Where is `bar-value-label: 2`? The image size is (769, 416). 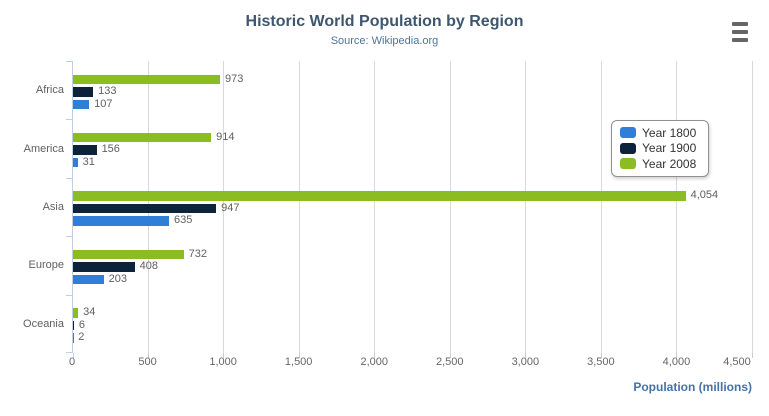 bar-value-label: 2 is located at coordinates (81, 337).